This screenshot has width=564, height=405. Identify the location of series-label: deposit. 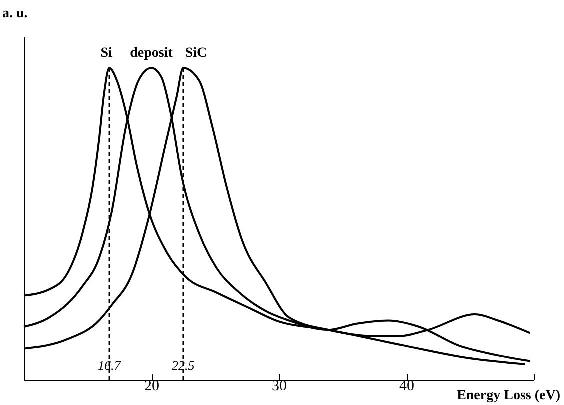
(152, 54).